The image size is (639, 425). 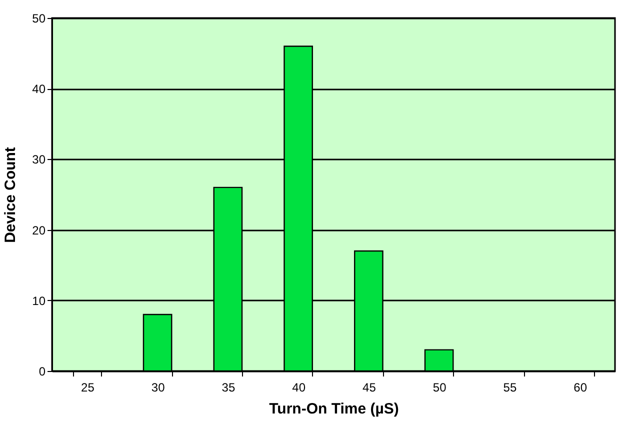 What do you see at coordinates (39, 19) in the screenshot?
I see `y-tick-label: 50` at bounding box center [39, 19].